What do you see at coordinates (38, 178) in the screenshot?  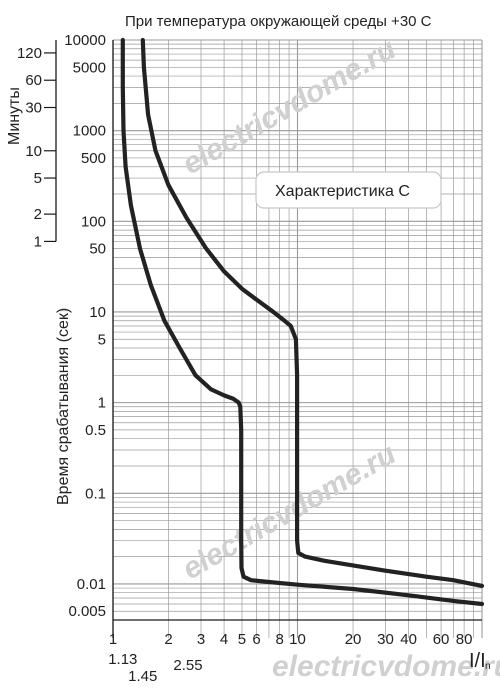 I see `minute-tick-label: 5` at bounding box center [38, 178].